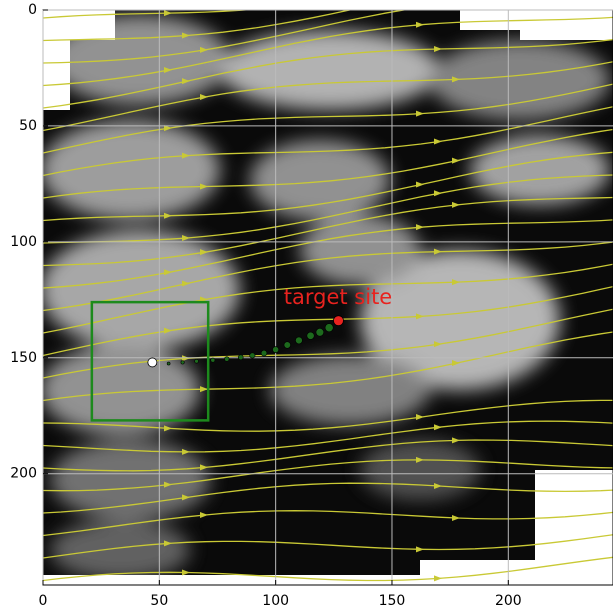 The image size is (613, 616). What do you see at coordinates (23, 242) in the screenshot?
I see `y-tick-label: 100` at bounding box center [23, 242].